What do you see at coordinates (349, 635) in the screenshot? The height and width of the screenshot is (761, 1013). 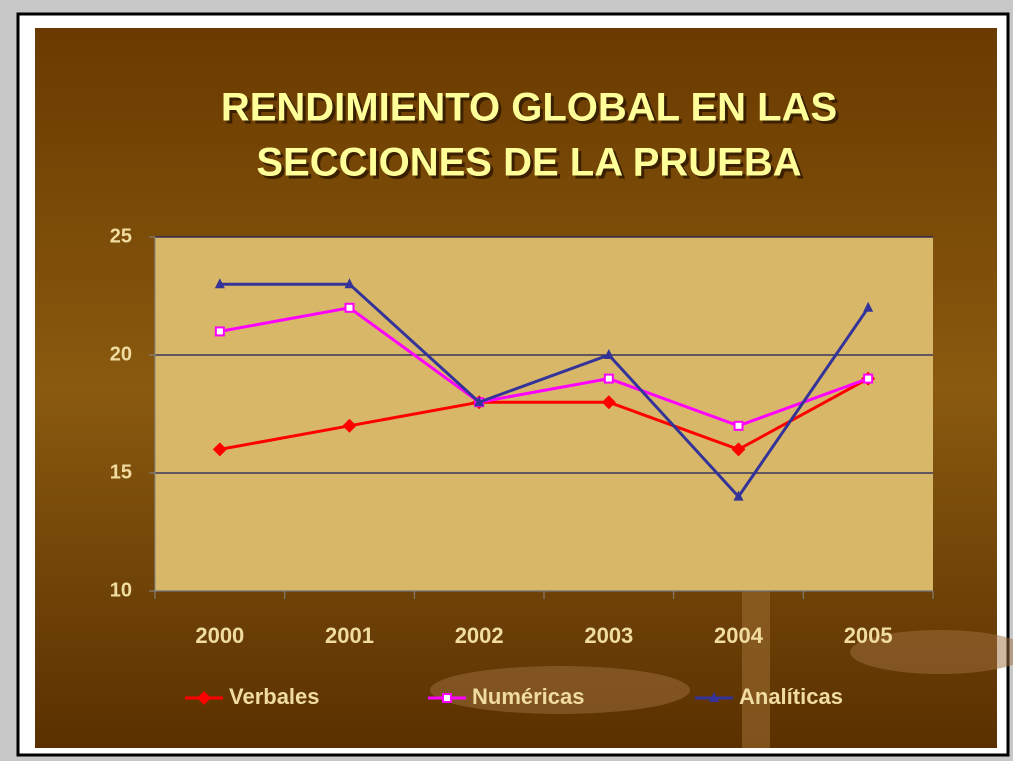 I see `x-tick-label: 2001` at bounding box center [349, 635].